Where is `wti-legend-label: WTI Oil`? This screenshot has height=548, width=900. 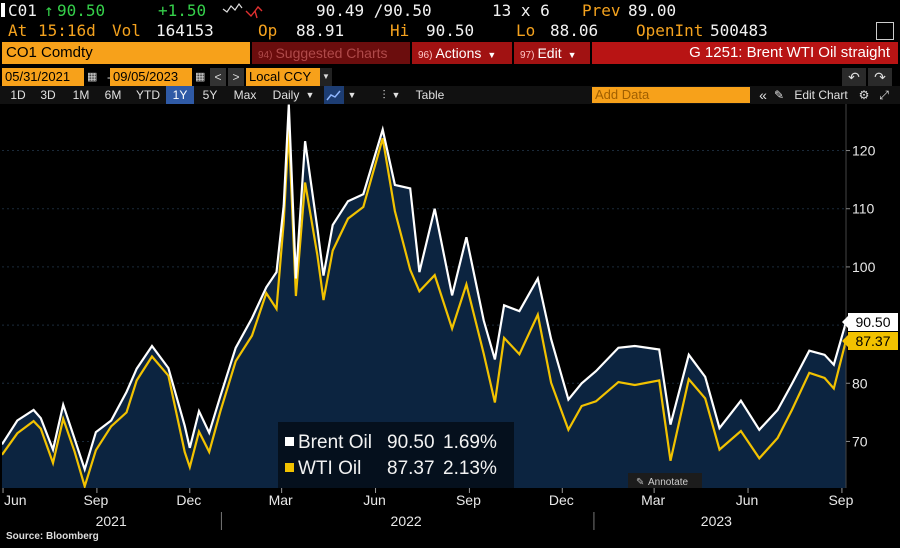 wti-legend-label: WTI Oil is located at coordinates (329, 468).